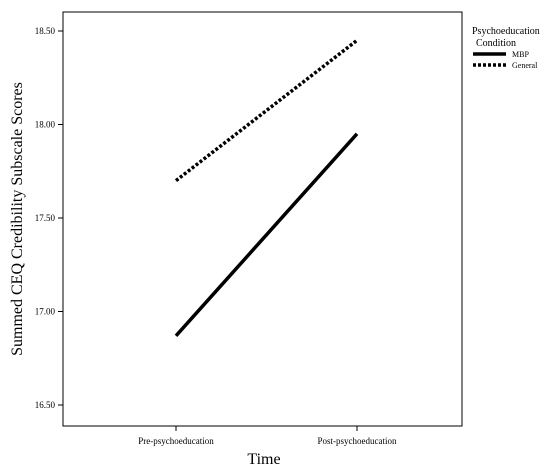 Image resolution: width=550 pixels, height=469 pixels. What do you see at coordinates (506, 31) in the screenshot?
I see `legend-title-line1: Psychoeducation` at bounding box center [506, 31].